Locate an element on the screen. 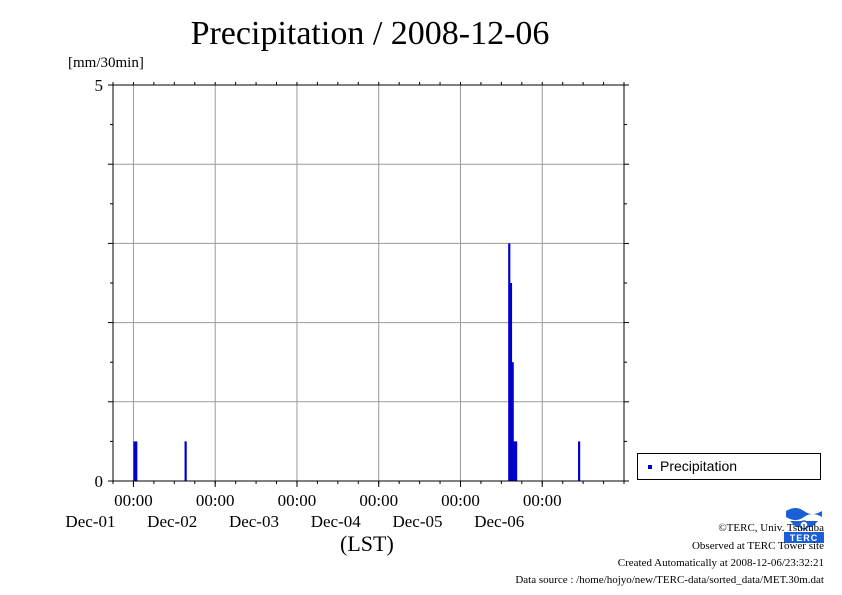  legend-swatch is located at coordinates (650, 467).